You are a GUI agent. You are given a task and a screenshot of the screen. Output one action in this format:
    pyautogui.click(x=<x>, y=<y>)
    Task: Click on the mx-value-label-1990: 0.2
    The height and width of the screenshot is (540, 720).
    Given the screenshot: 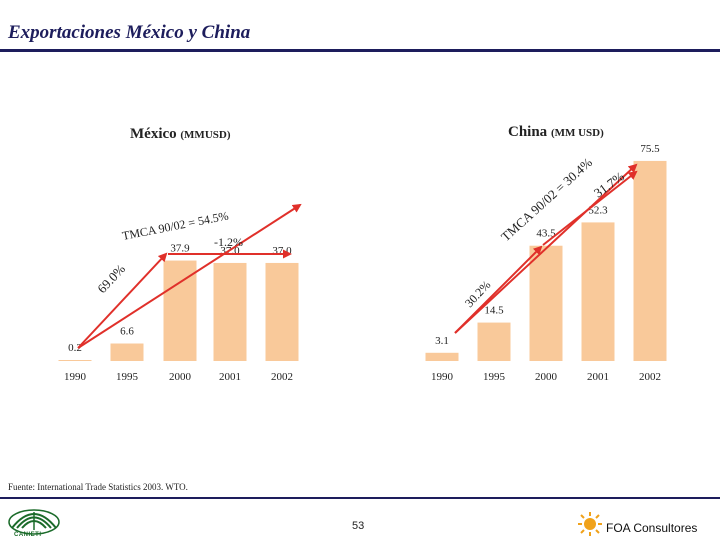 What is the action you would take?
    pyautogui.click(x=75, y=348)
    